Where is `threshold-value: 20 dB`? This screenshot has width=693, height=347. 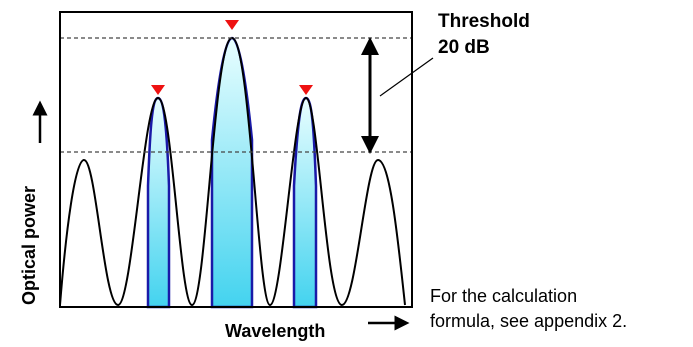 threshold-value: 20 dB is located at coordinates (464, 47).